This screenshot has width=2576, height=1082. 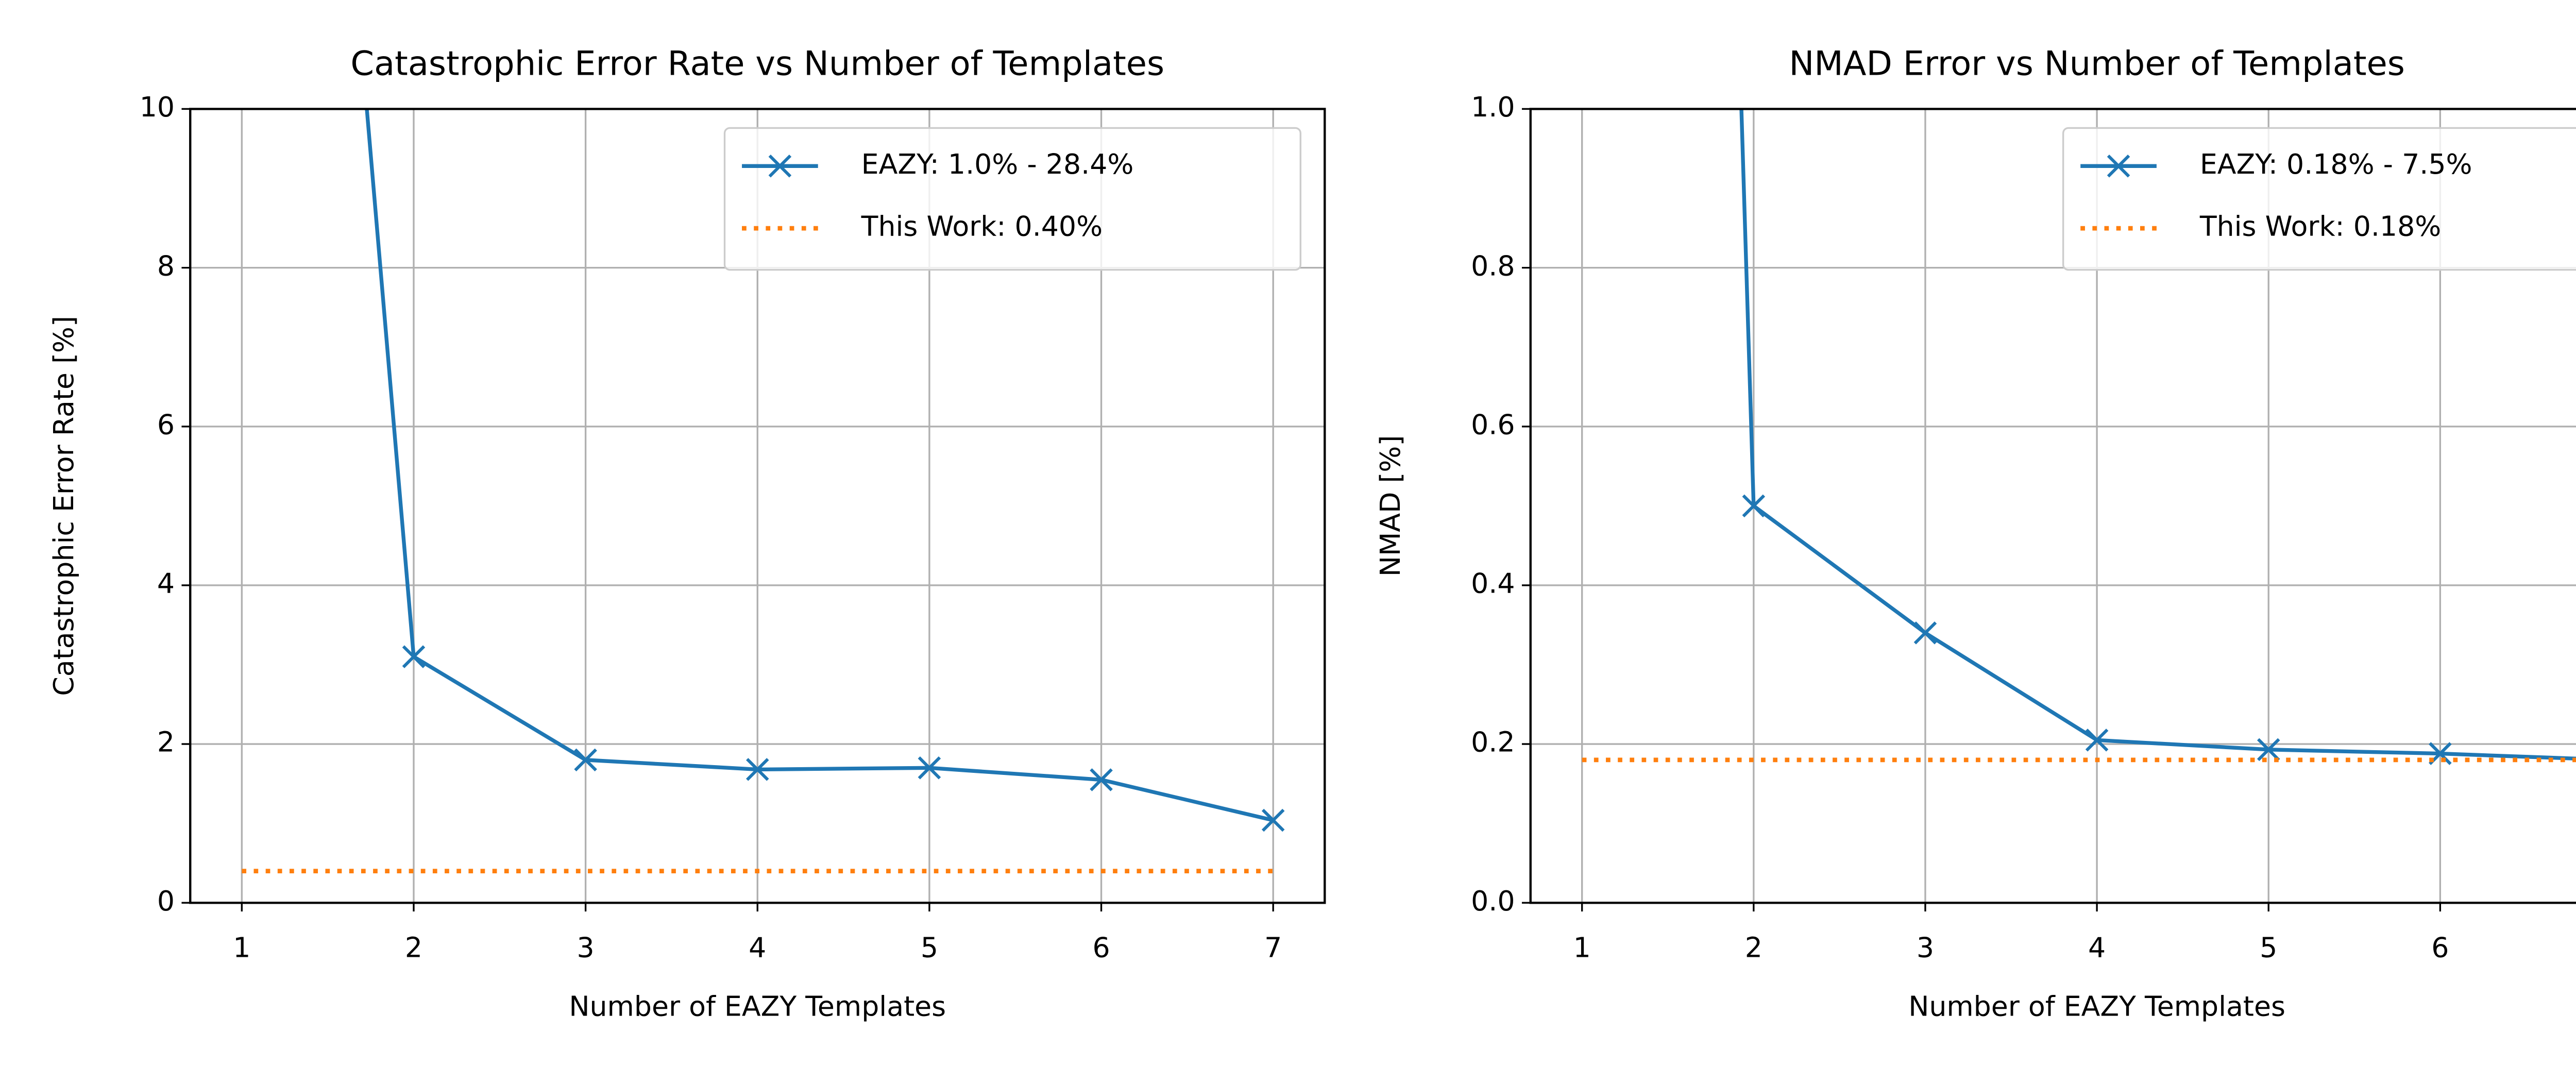 What do you see at coordinates (2320, 227) in the screenshot?
I see `legend-label: This Work: 0.18%` at bounding box center [2320, 227].